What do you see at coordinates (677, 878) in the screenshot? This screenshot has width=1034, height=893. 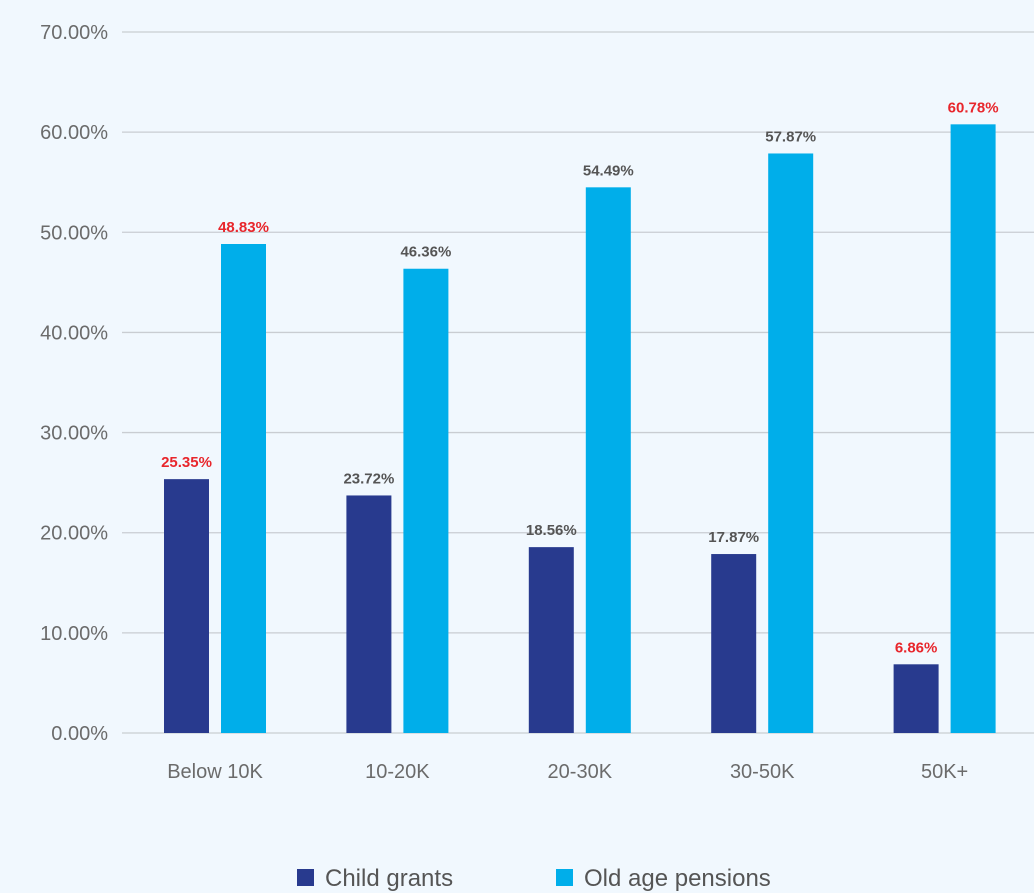 I see `legend-label-old-age-pensions: Old age pensions` at bounding box center [677, 878].